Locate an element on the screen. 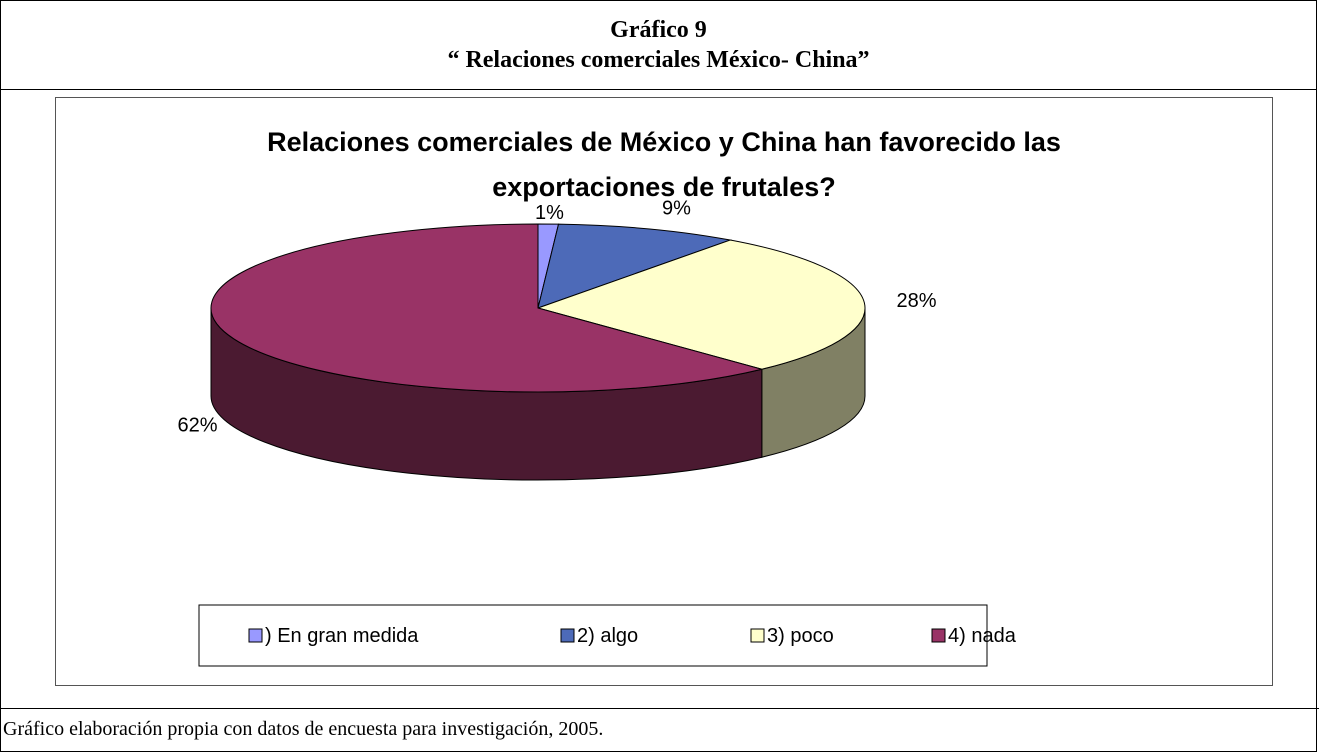 The image size is (1319, 755). chart-title-line-2: exportaciones de frutales? is located at coordinates (664, 187).